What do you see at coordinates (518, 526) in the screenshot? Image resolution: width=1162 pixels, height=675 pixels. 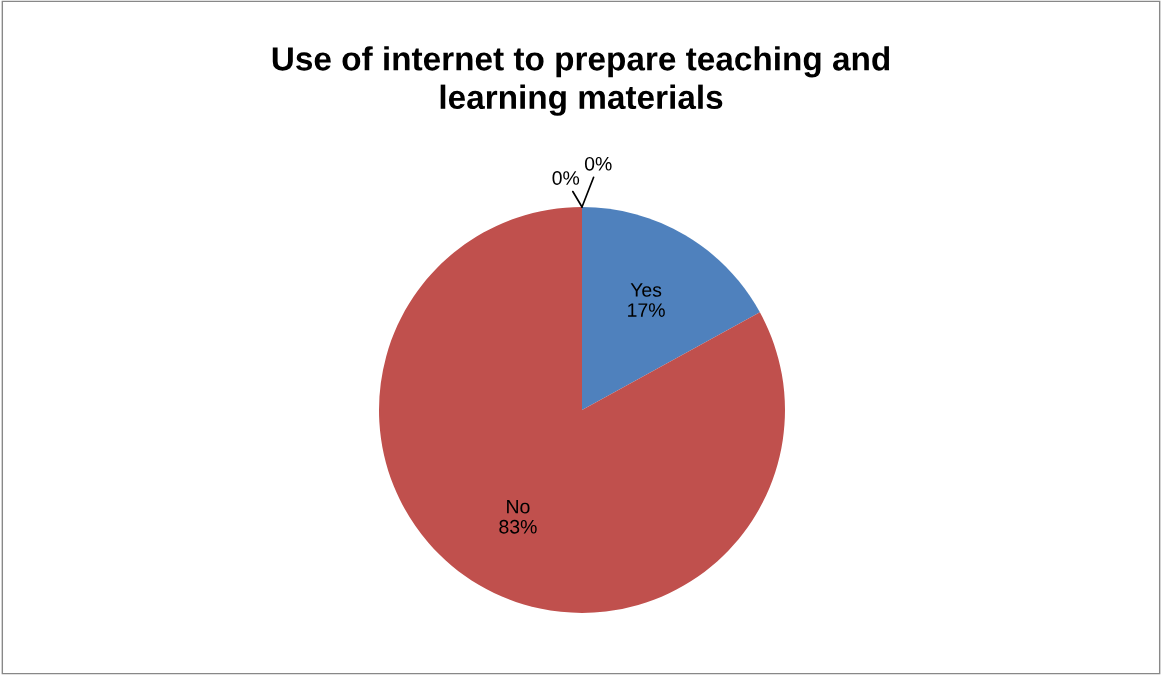 I see `data-label: 83%` at bounding box center [518, 526].